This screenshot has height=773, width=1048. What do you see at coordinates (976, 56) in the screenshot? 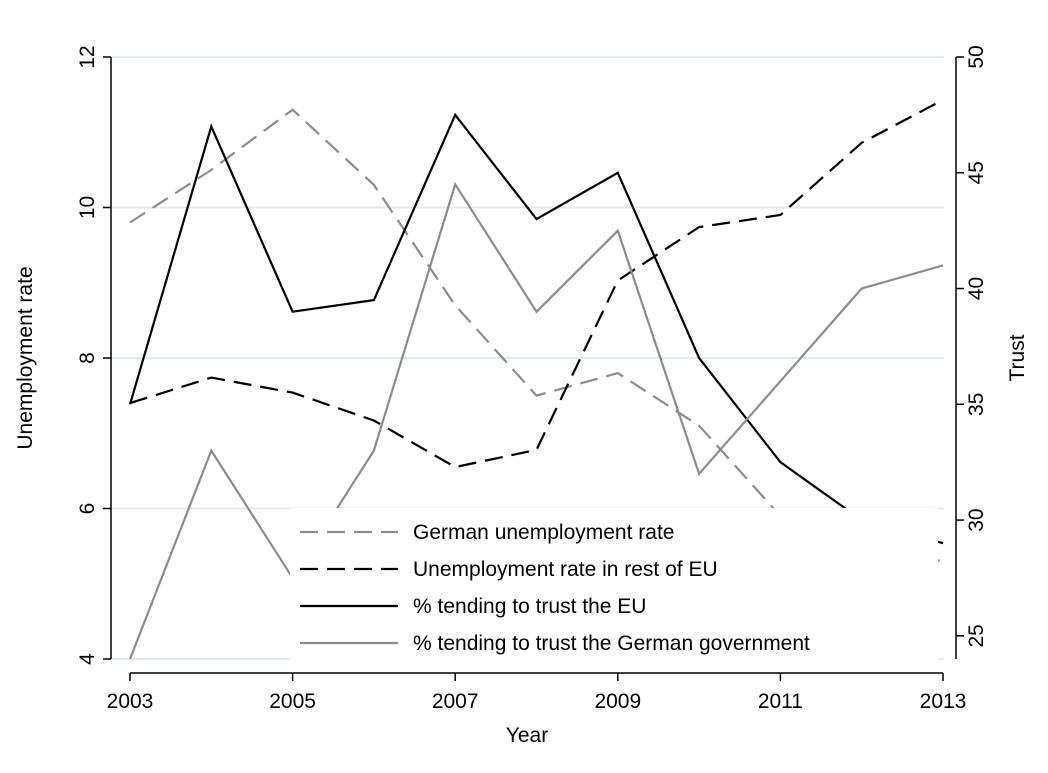
I see `y-right-tick-label: 50` at bounding box center [976, 56].